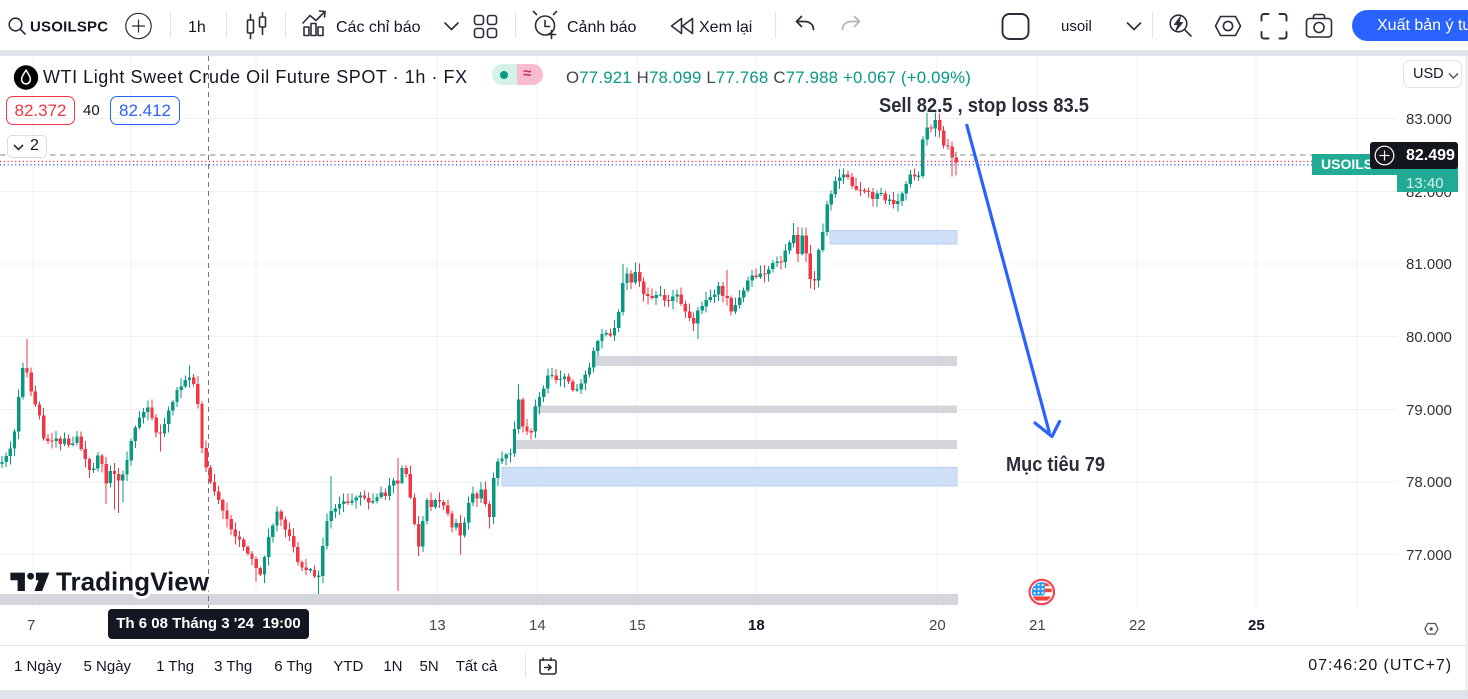  What do you see at coordinates (601, 27) in the screenshot?
I see `svg-text: Cảnh báo` at bounding box center [601, 27].